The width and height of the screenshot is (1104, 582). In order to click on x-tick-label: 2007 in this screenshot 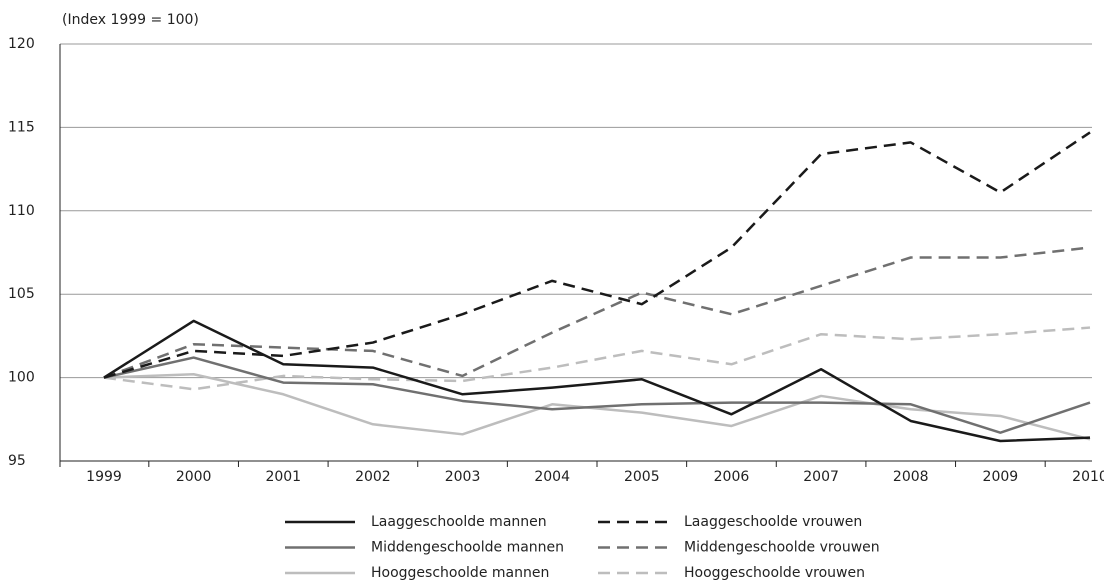, I will do `click(821, 477)`.